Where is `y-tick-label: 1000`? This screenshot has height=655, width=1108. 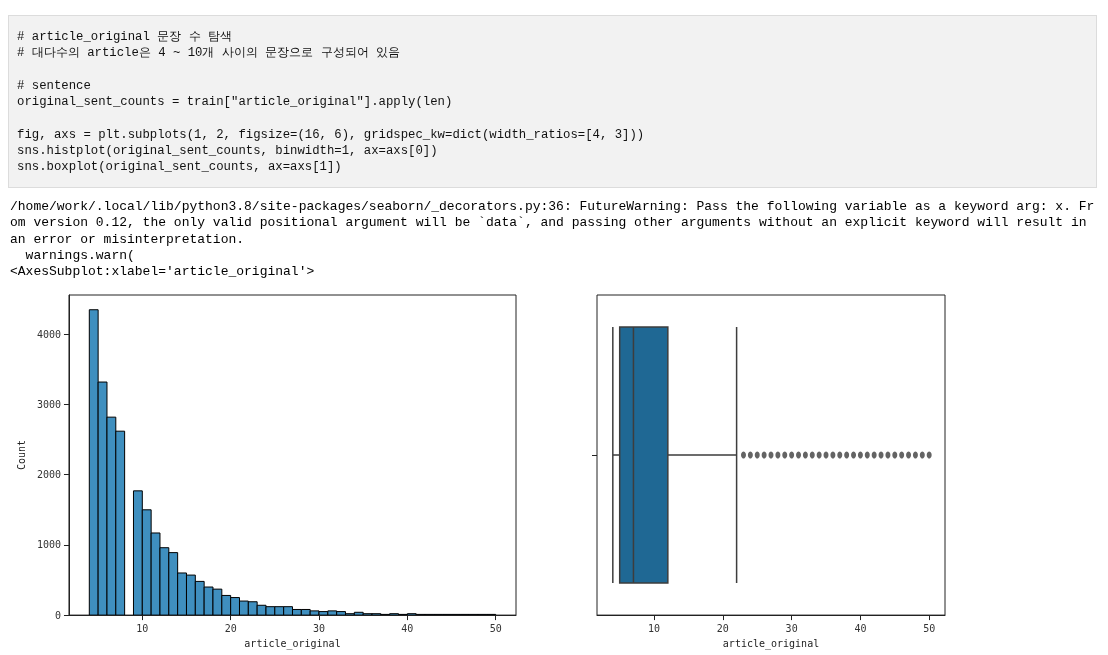 y-tick-label: 1000 is located at coordinates (48, 545).